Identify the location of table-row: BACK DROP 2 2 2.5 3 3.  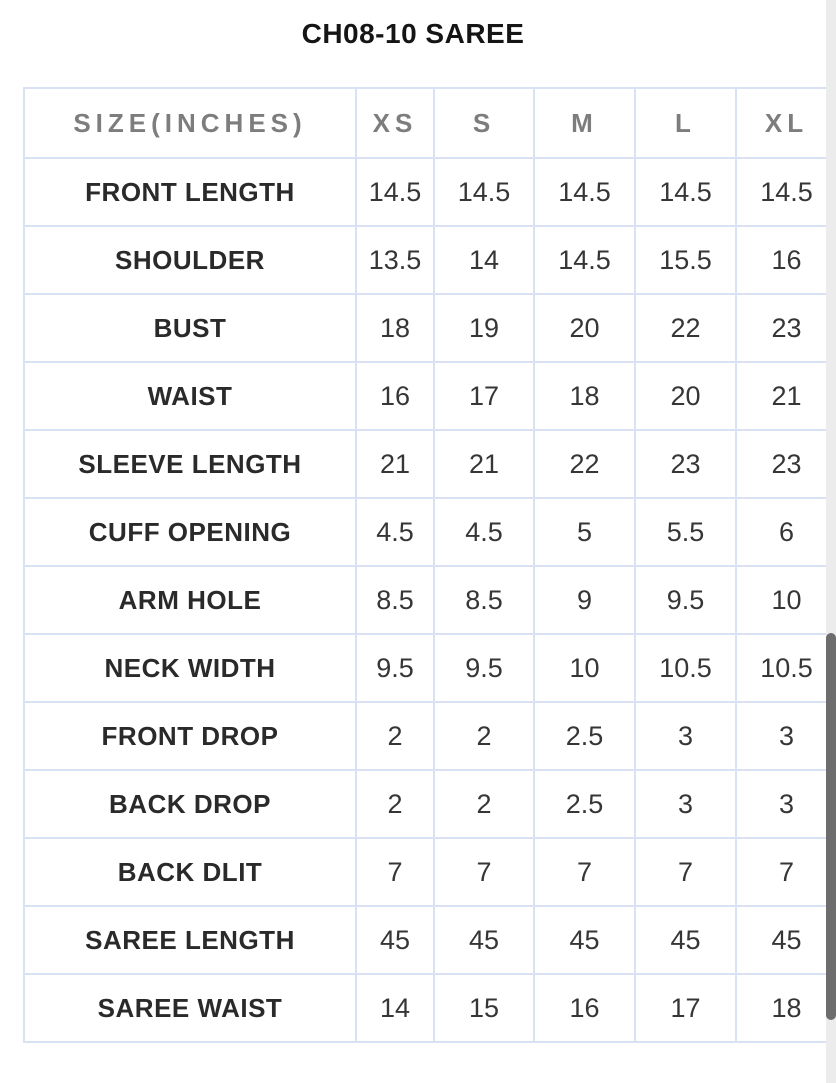
(429, 804).